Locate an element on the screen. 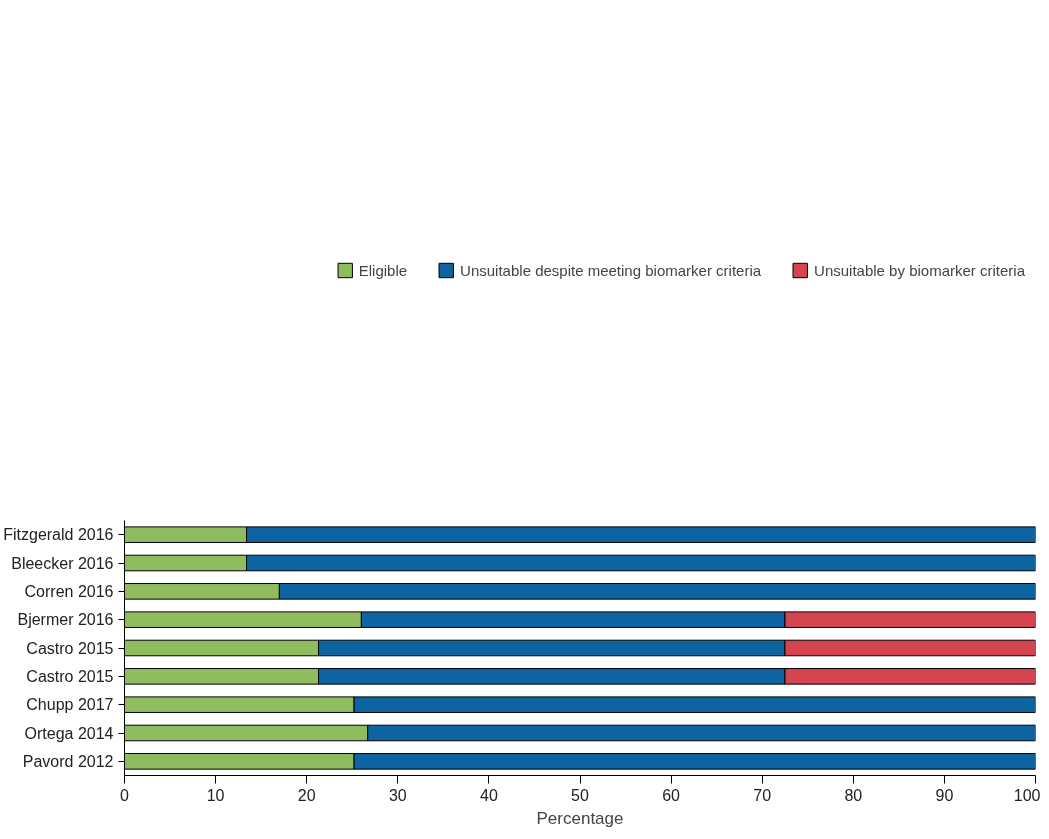 This screenshot has width=1049, height=839. legend-label: Eligible is located at coordinates (383, 270).